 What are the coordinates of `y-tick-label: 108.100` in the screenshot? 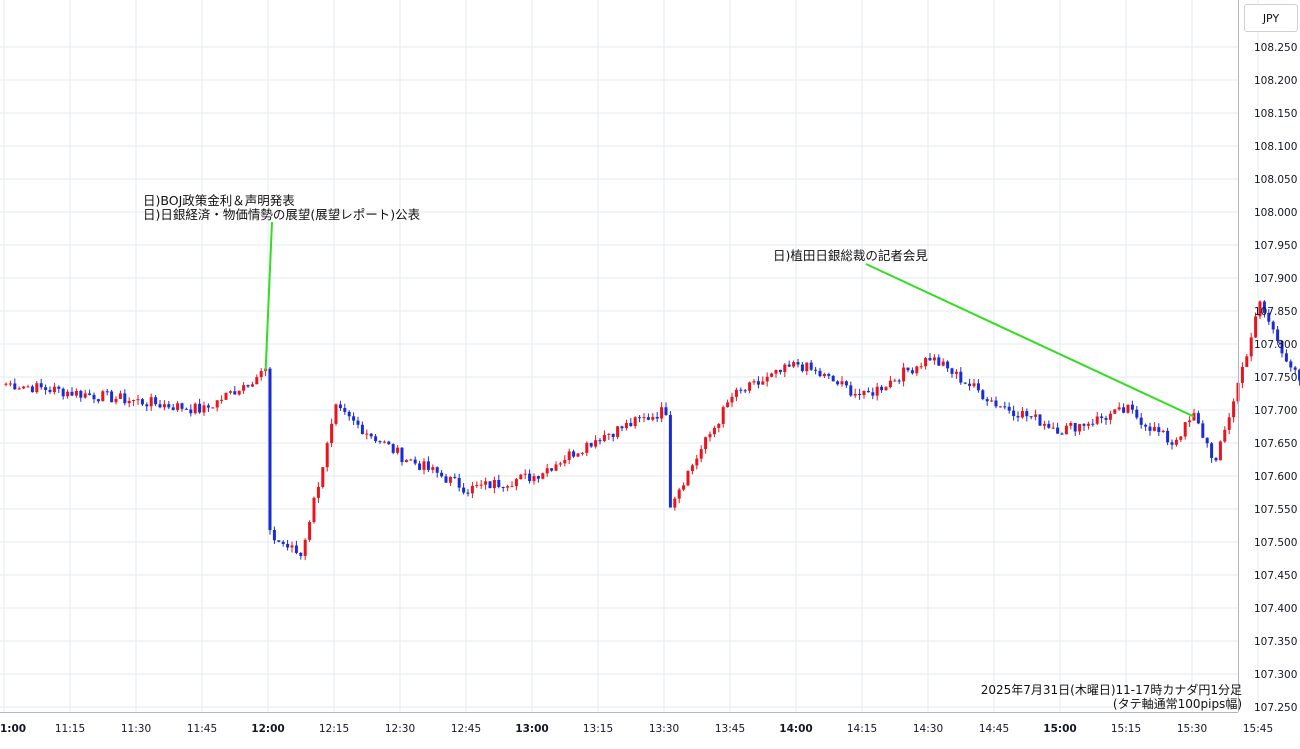 It's located at (1275, 147).